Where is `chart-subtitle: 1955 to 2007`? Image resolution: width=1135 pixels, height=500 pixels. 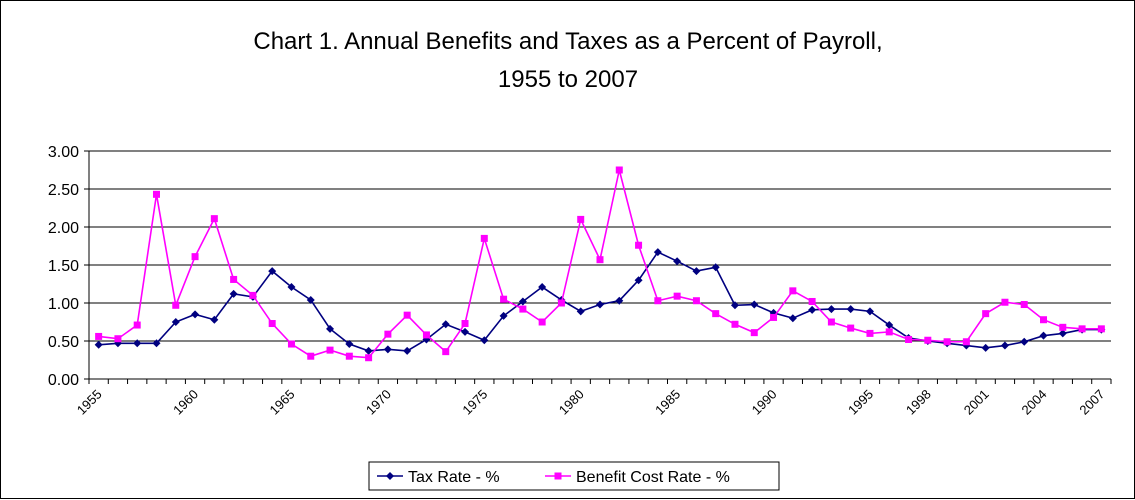
chart-subtitle: 1955 to 2007 is located at coordinates (568, 79).